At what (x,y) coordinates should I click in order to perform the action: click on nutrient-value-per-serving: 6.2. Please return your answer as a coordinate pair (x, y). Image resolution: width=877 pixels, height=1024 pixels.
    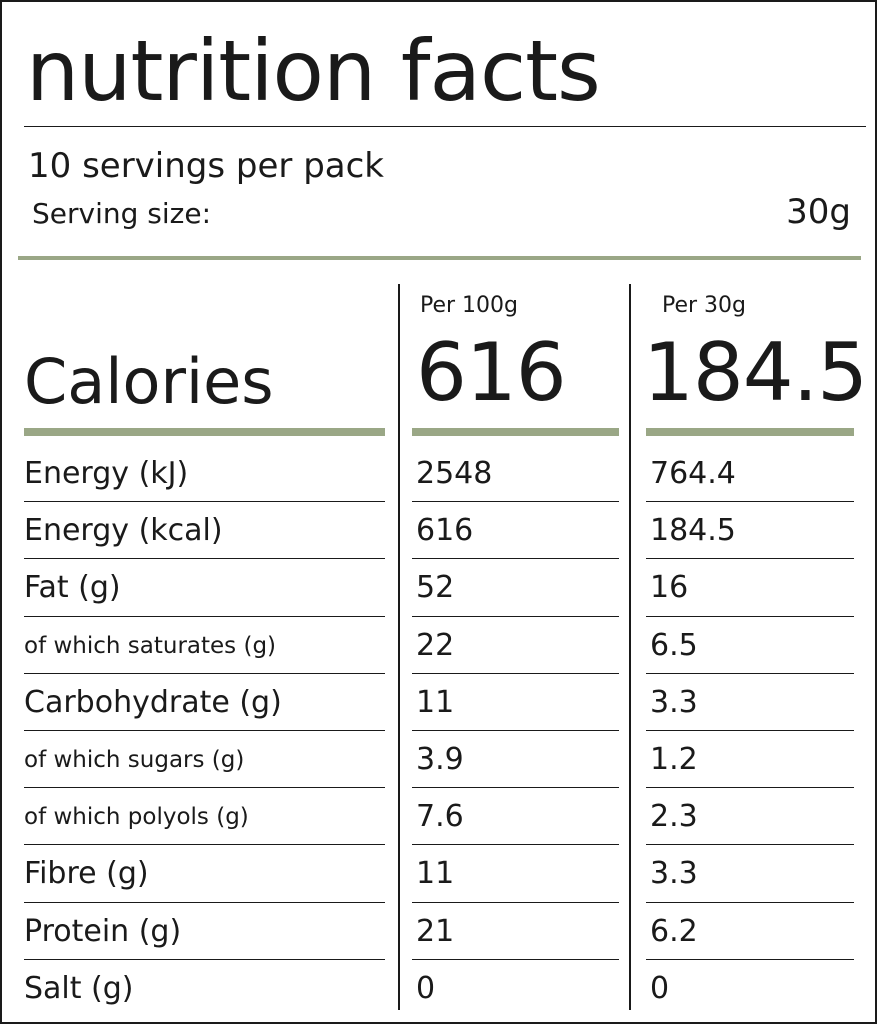
    Looking at the image, I should click on (674, 931).